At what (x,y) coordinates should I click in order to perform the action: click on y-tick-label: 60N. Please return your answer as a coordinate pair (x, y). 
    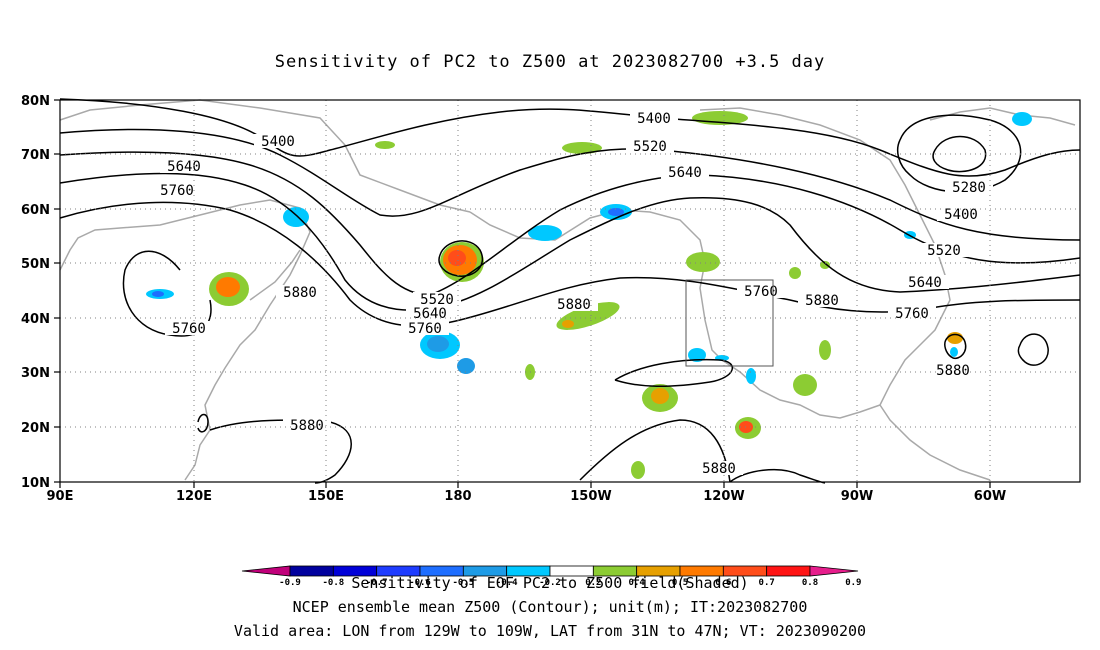
    Looking at the image, I should click on (35, 210).